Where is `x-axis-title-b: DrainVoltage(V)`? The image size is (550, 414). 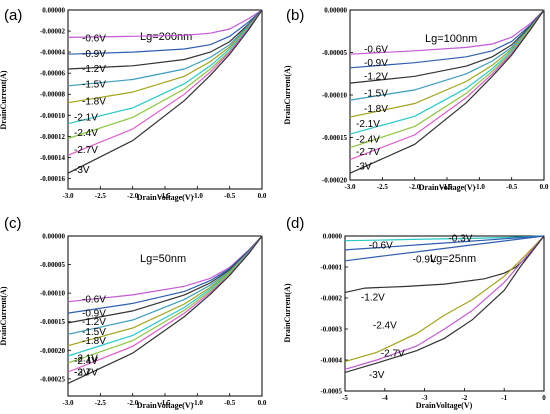
x-axis-title-b: DrainVoltage(V) is located at coordinates (447, 187).